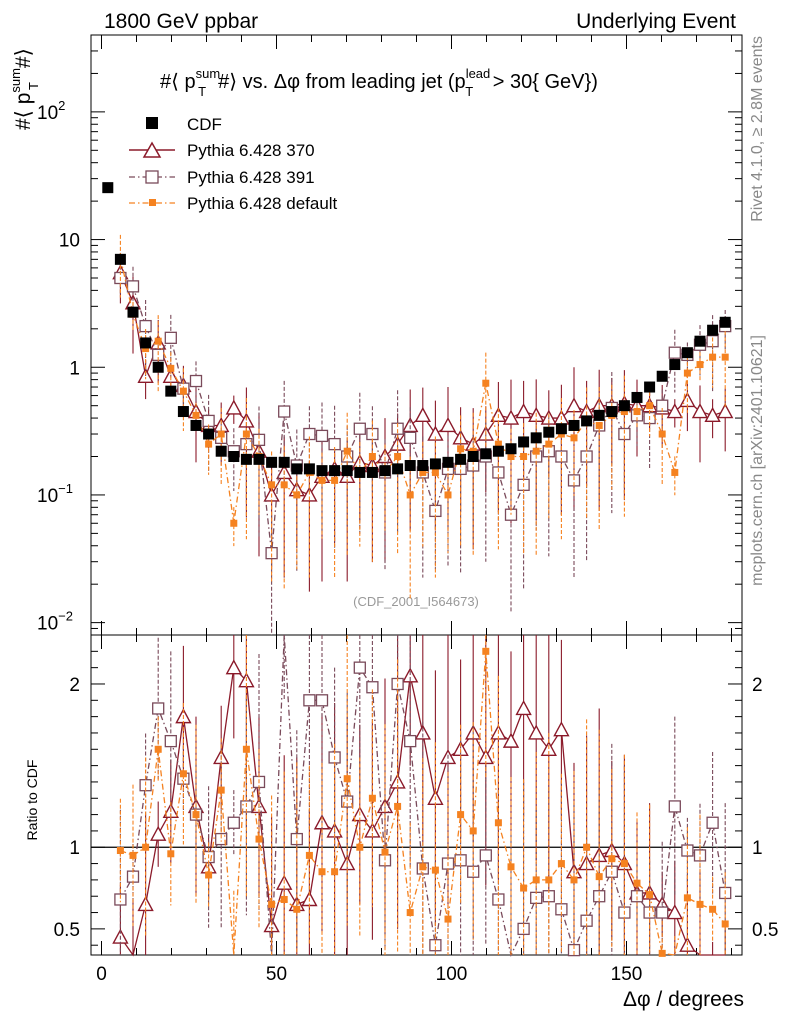 The width and height of the screenshot is (786, 1024). What do you see at coordinates (416, 601) in the screenshot?
I see `analysis-watermark: (CDF_2001_I564673)` at bounding box center [416, 601].